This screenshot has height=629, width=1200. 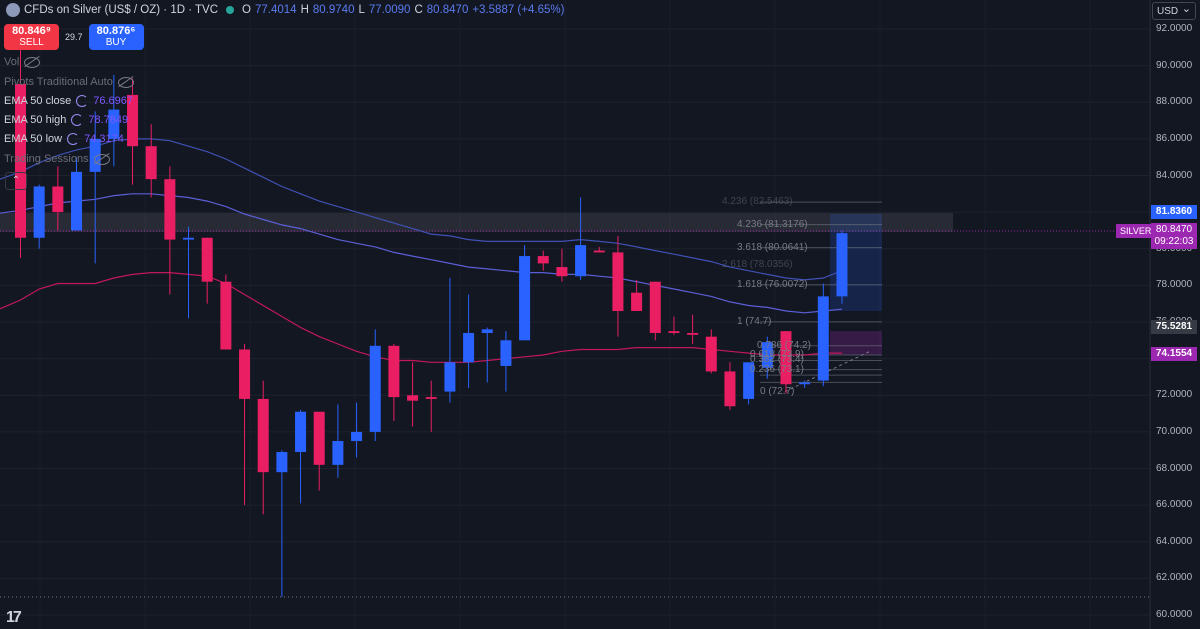 What do you see at coordinates (856, 343) in the screenshot?
I see `fib-zone-down` at bounding box center [856, 343].